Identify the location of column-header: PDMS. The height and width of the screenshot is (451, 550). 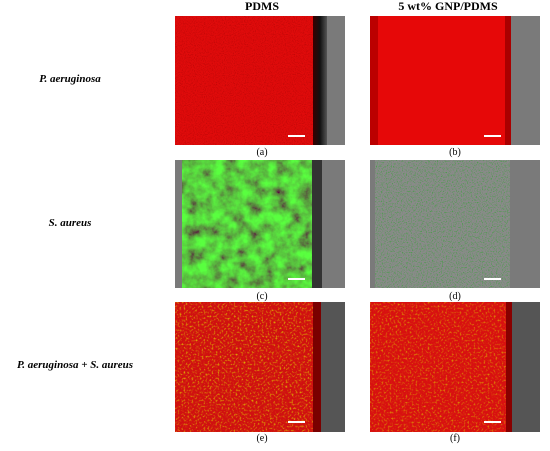
(262, 6).